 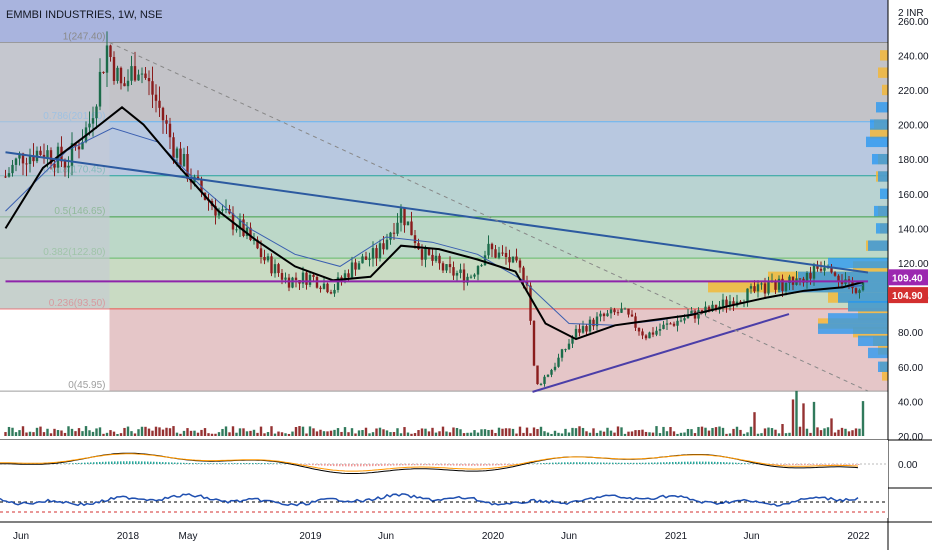 I want to click on price-tag-label: 109.40, so click(x=907, y=278).